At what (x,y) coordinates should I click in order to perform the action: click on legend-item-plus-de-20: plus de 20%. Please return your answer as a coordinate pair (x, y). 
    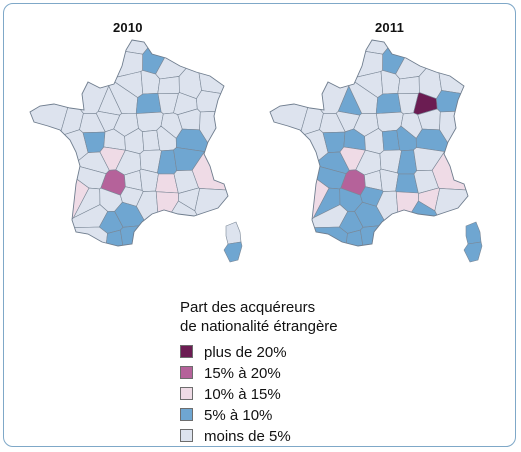
    Looking at the image, I should click on (259, 354).